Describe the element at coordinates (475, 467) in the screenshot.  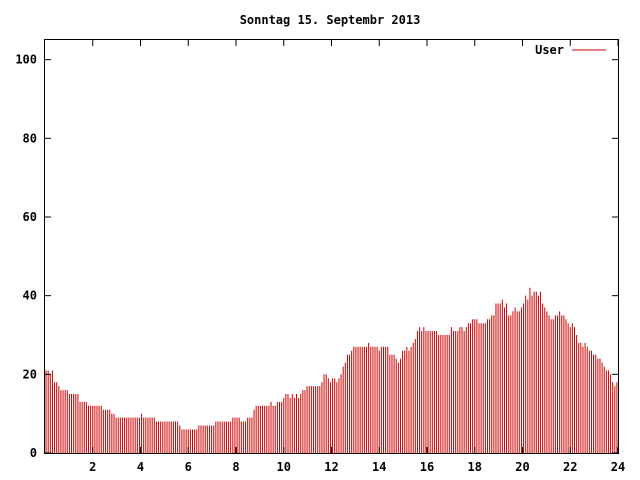
I see `x-tick-label: 18` at that location.